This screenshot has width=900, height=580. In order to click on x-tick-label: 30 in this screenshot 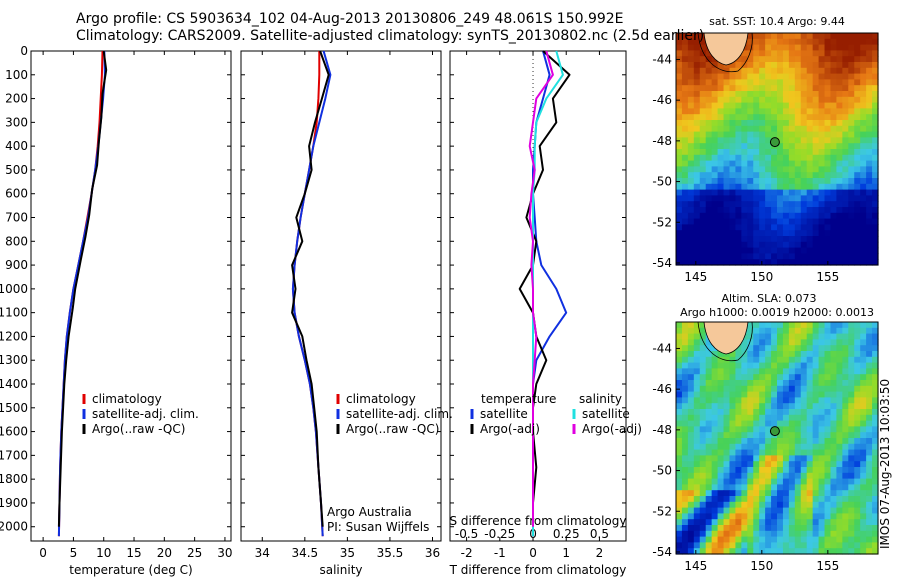, I will do `click(224, 553)`.